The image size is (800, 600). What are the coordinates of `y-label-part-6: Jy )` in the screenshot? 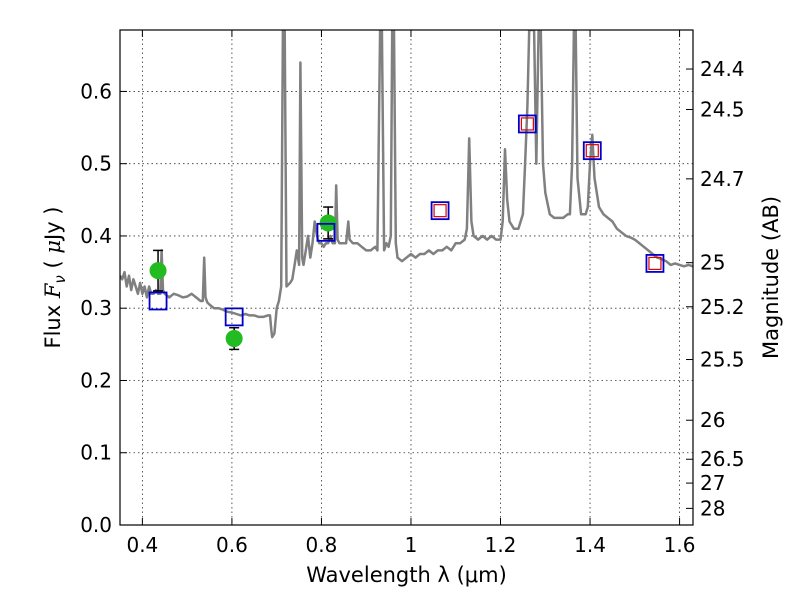 It's located at (53, 225).